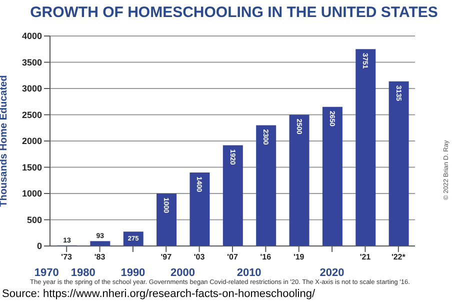 The height and width of the screenshot is (303, 468). What do you see at coordinates (332, 273) in the screenshot?
I see `text: 2020` at bounding box center [332, 273].